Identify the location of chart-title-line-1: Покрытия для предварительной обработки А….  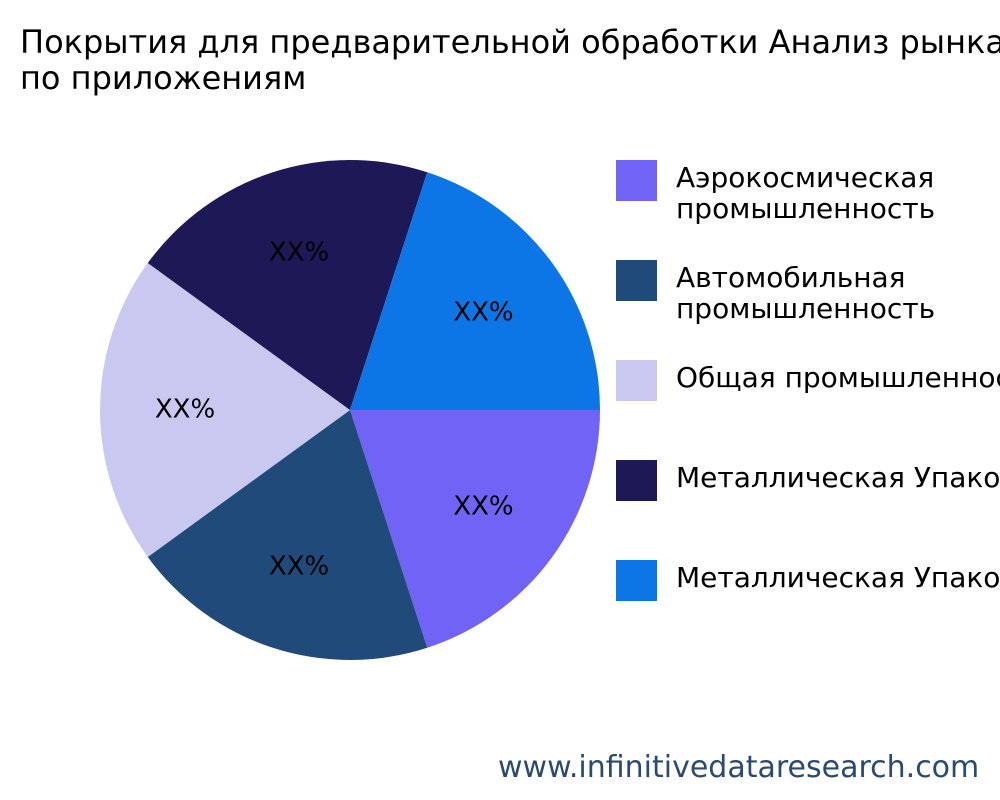
(510, 42).